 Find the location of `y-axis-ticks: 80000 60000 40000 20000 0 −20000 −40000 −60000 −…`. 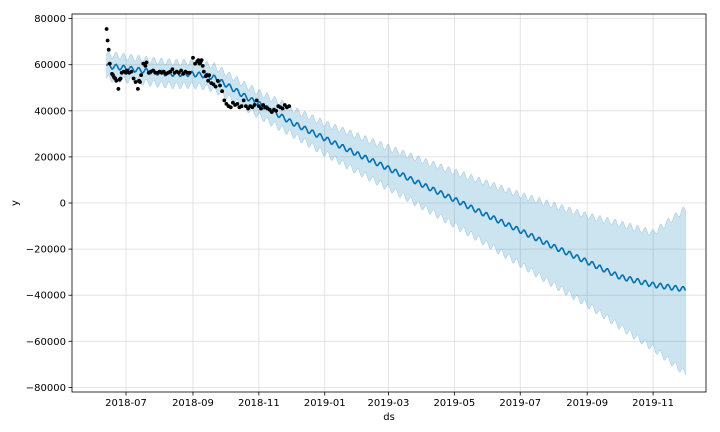

y-axis-ticks: 80000 60000 40000 20000 0 −20000 −40000 −60000 −… is located at coordinates (49, 204).